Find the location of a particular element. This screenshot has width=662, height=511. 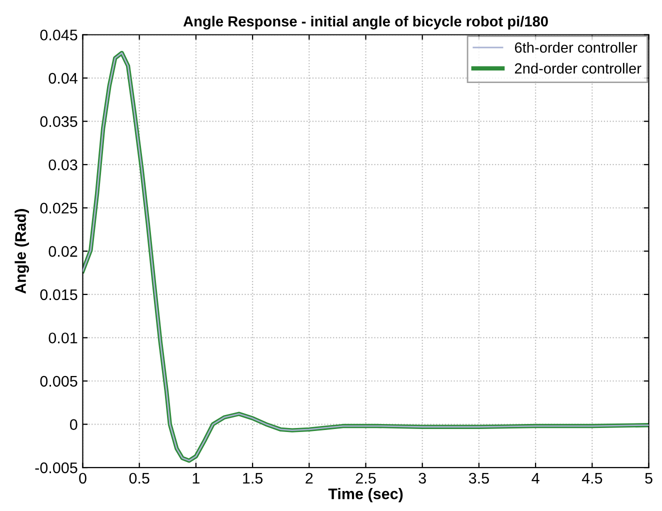

y-tick-label: 0.015 is located at coordinates (59, 294).